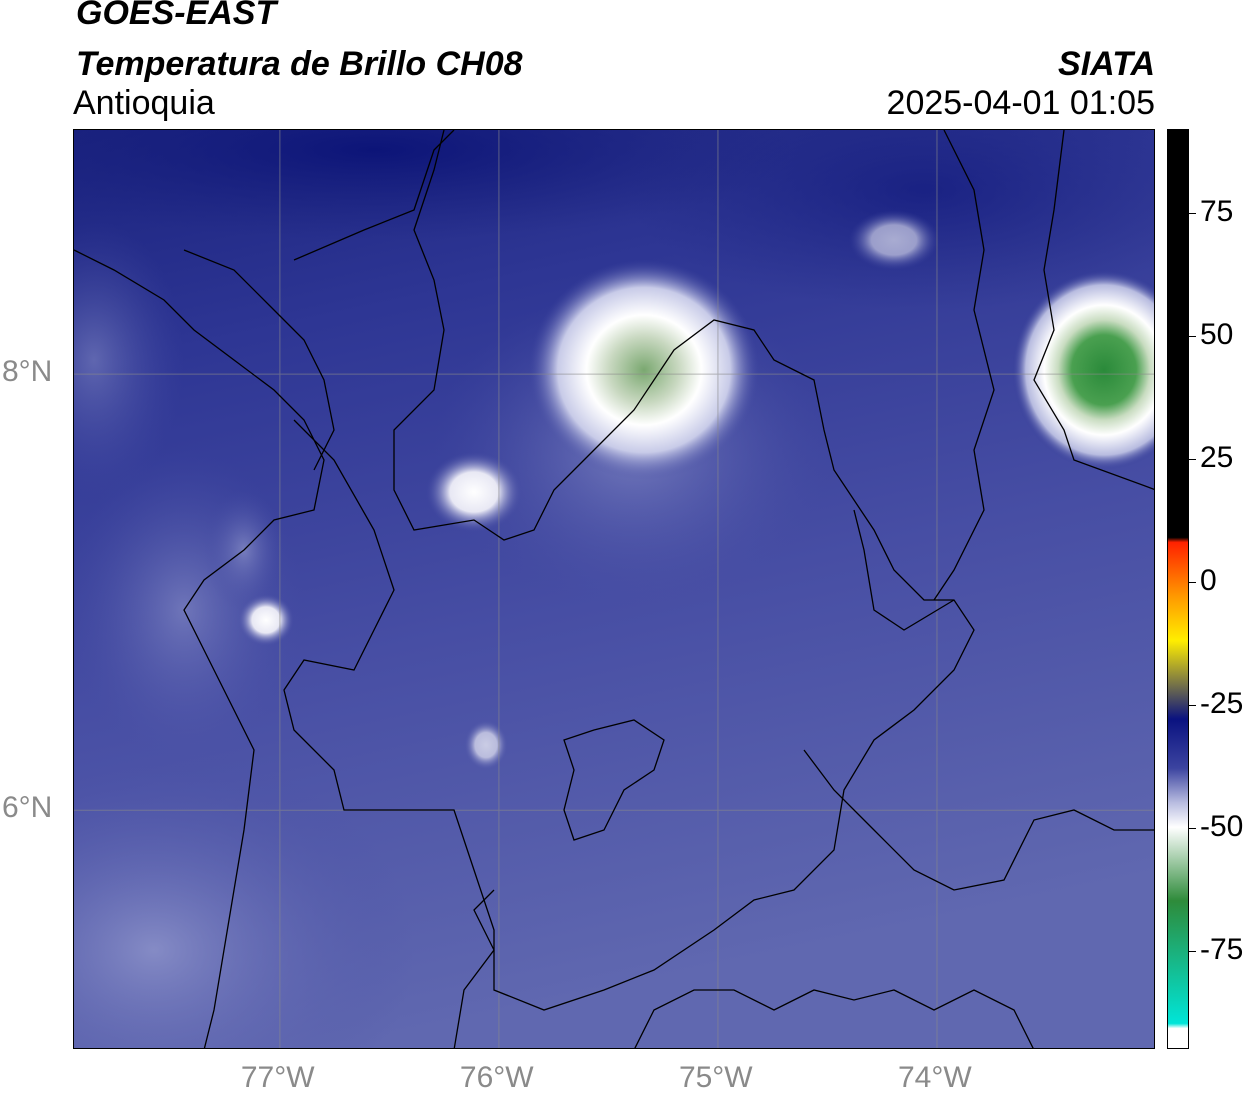 The height and width of the screenshot is (1099, 1252). Describe the element at coordinates (474, 968) in the screenshot. I see `boundary-south-west` at that location.